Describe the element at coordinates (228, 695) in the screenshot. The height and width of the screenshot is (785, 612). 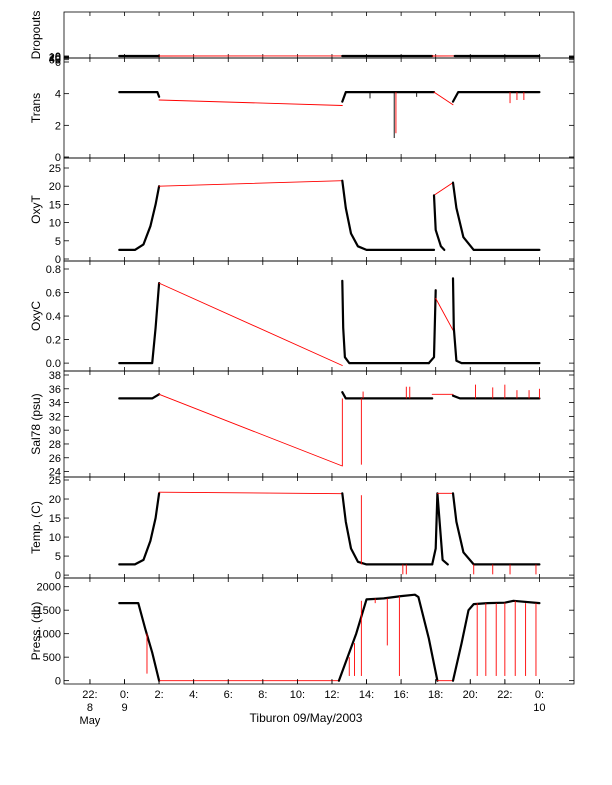
I see `x-tick-label: 6:` at that location.